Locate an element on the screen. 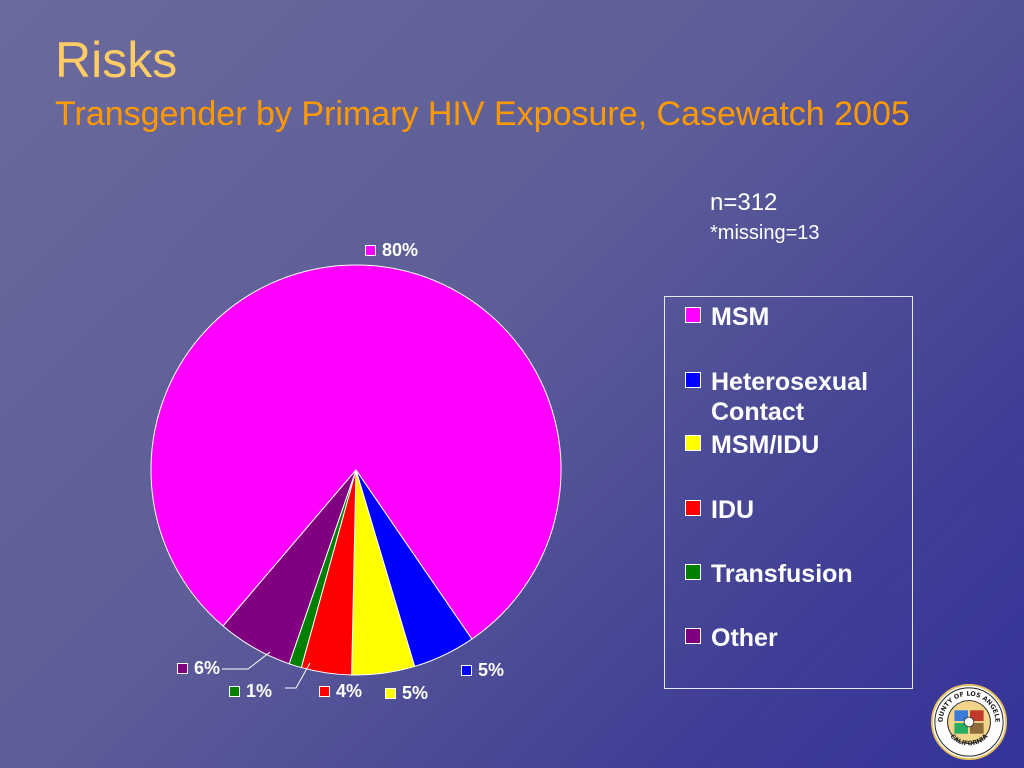  pie-slice-other is located at coordinates (289, 567).